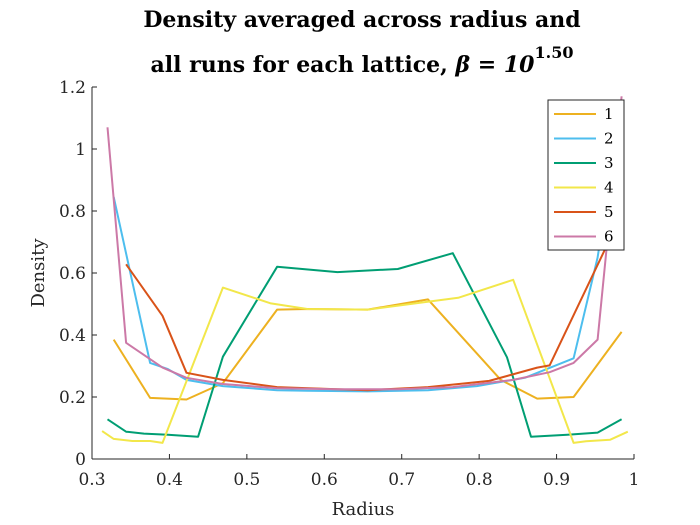  I want to click on legend-label-5: 5, so click(609, 212).